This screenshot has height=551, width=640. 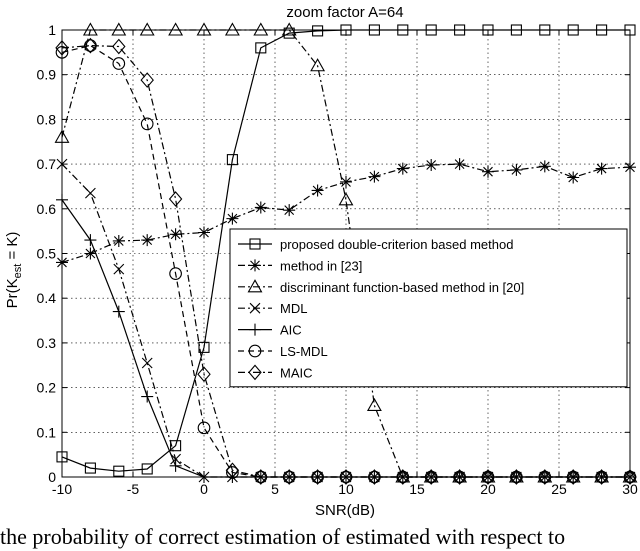 I want to click on legend-method-in-23: method in [23], so click(x=300, y=265).